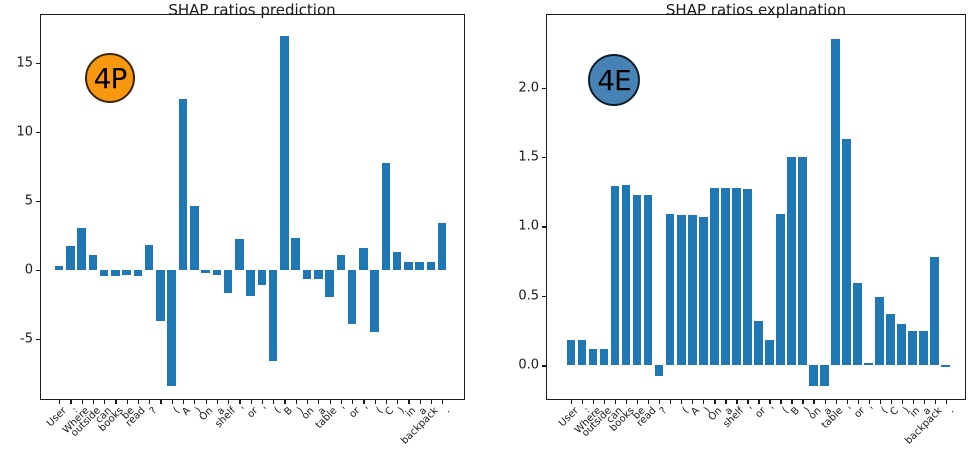 The image size is (980, 465). What do you see at coordinates (226, 418) in the screenshot?
I see `x-tick-label: shelf` at bounding box center [226, 418].